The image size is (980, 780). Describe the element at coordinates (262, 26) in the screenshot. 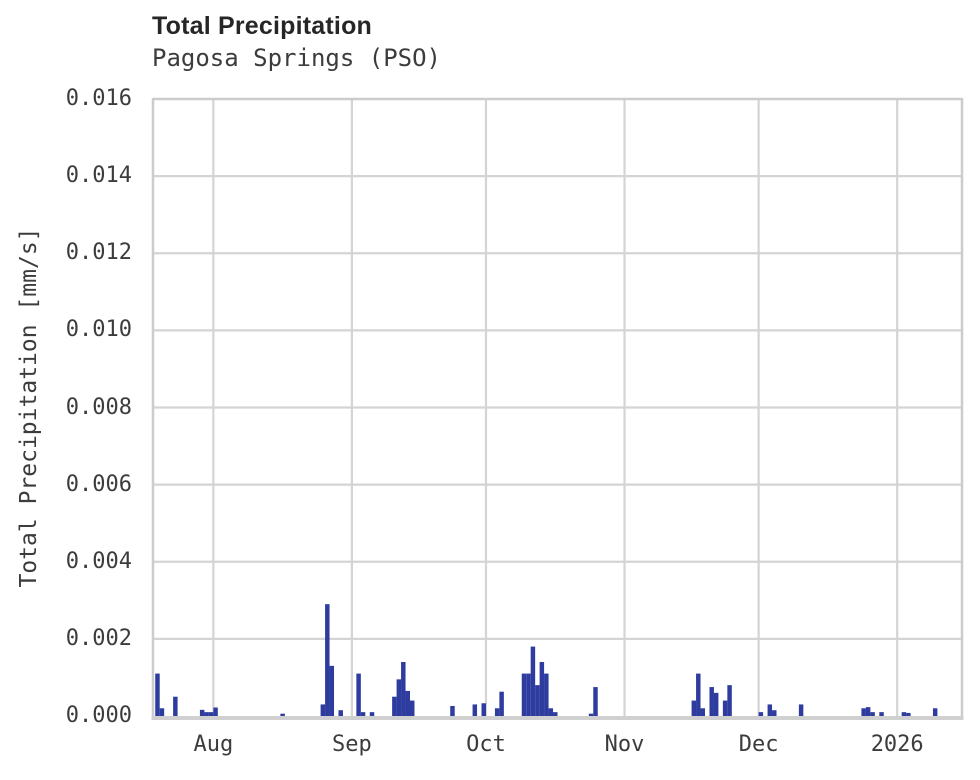

I see `chart-title: Total Precipitation` at that location.